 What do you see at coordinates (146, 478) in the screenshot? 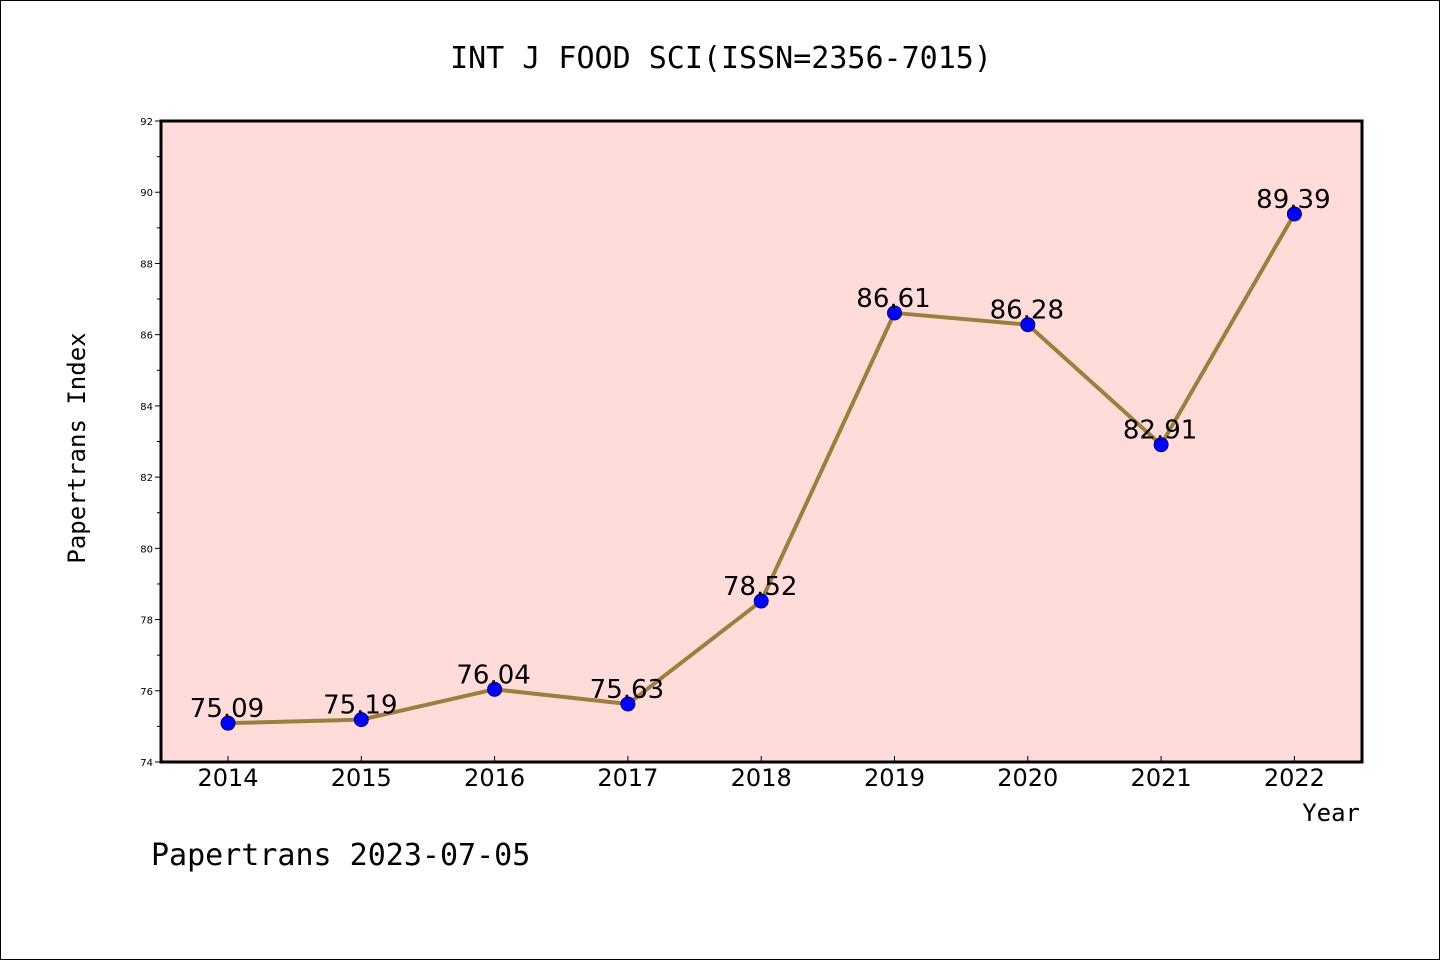
I see `y-tick-label: 82` at bounding box center [146, 478].